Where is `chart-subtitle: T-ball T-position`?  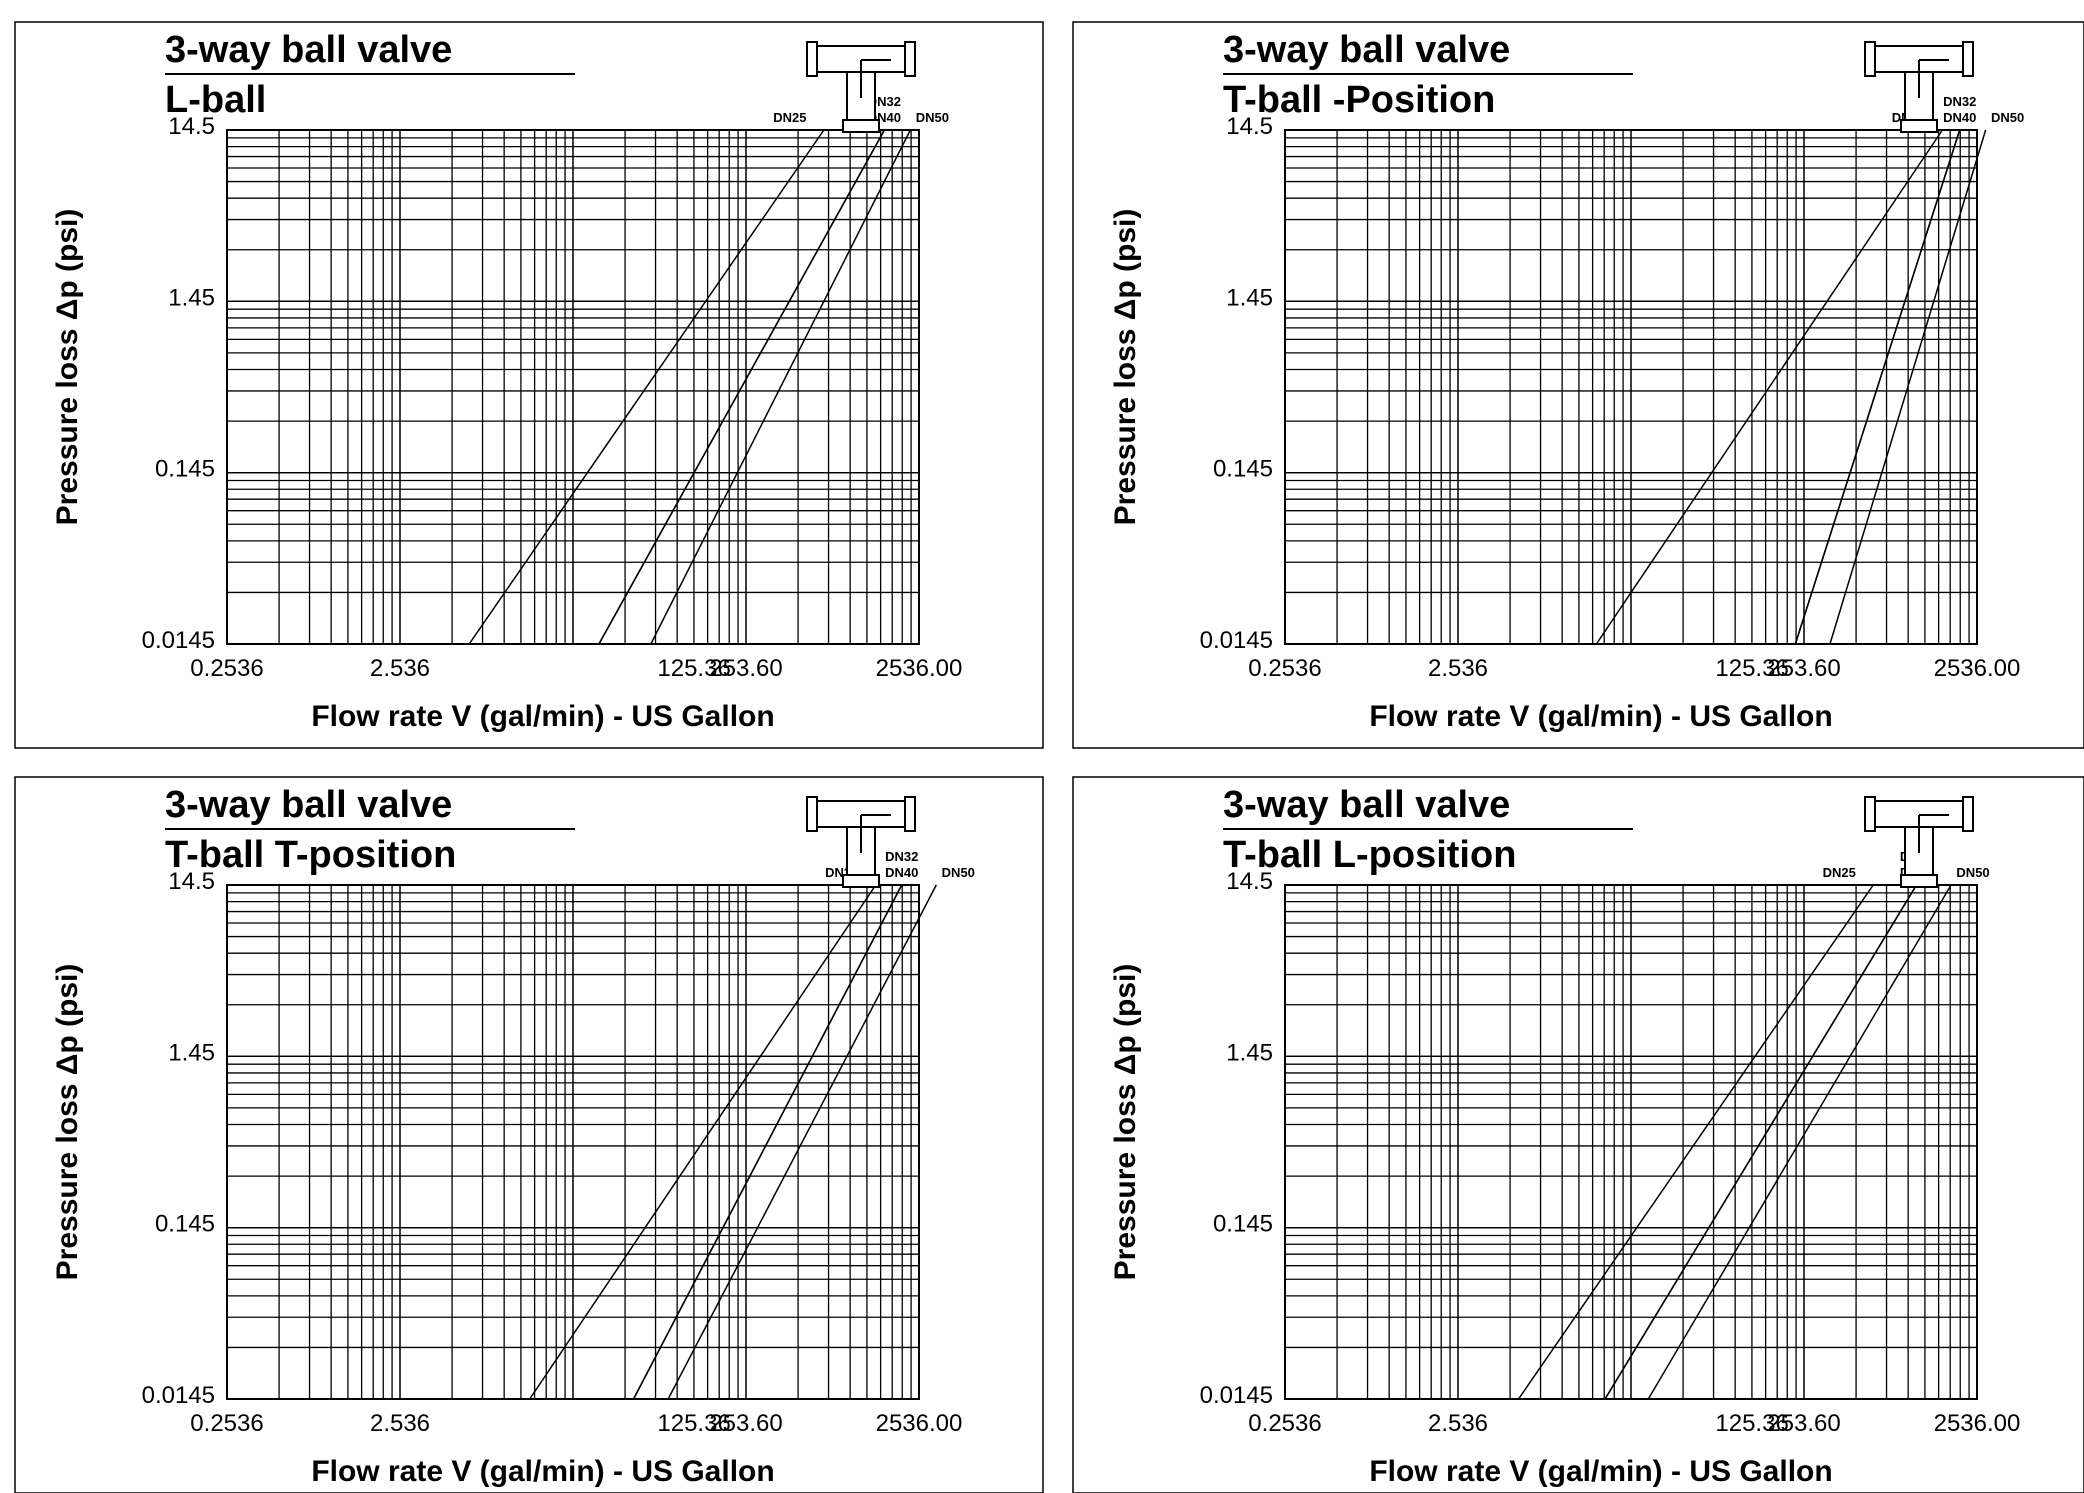 chart-subtitle: T-ball T-position is located at coordinates (310, 855).